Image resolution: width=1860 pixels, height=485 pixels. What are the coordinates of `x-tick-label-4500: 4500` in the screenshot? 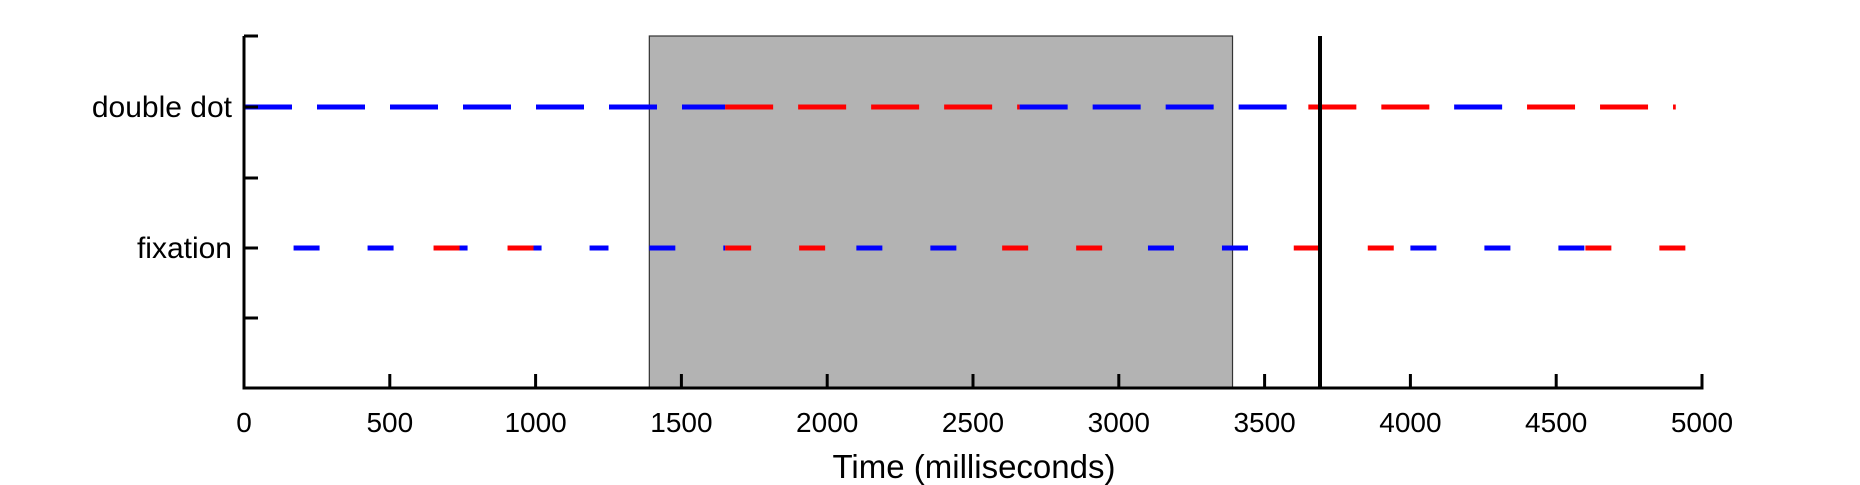 It's located at (1556, 422).